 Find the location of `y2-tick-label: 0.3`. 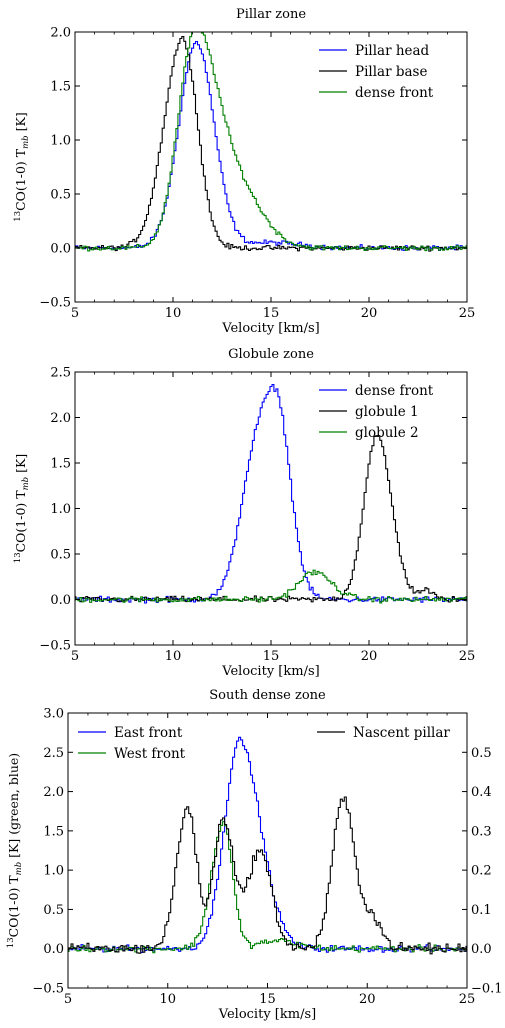

y2-tick-label: 0.3 is located at coordinates (481, 831).